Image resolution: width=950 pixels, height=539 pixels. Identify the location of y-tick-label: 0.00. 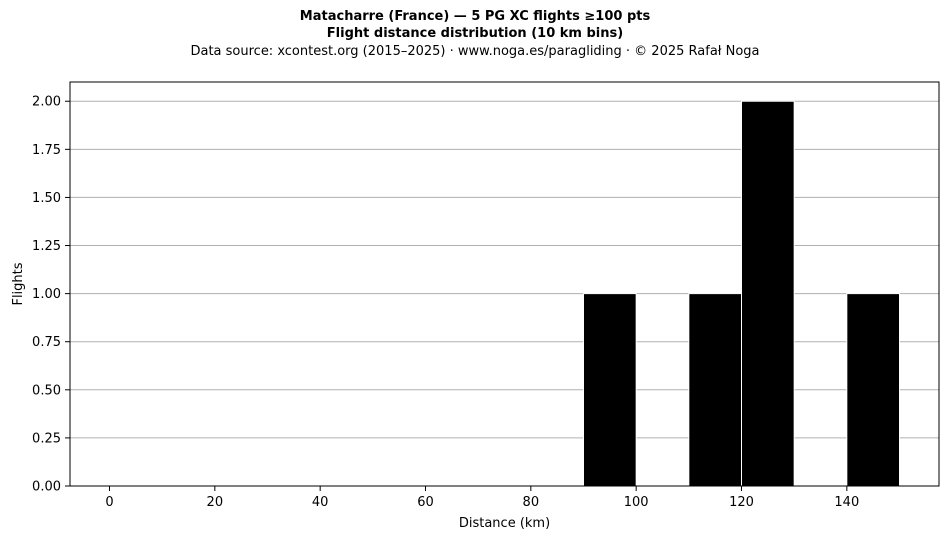
(46, 487).